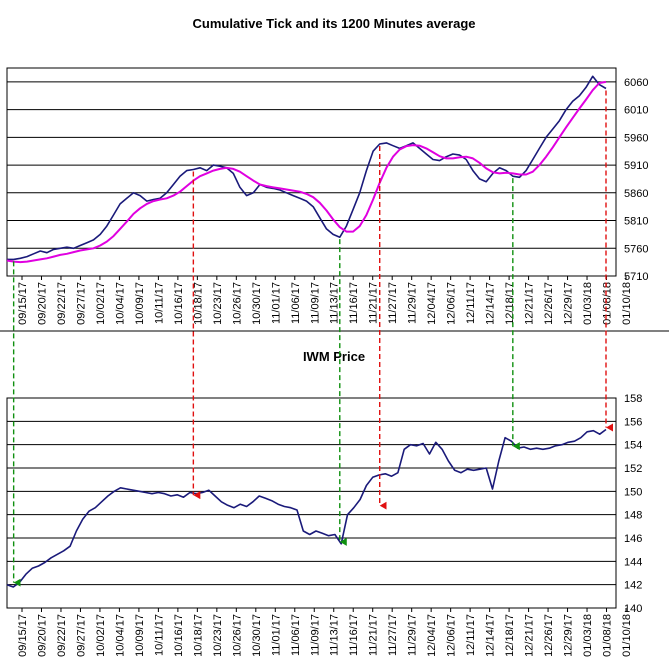 Image resolution: width=669 pixels, height=668 pixels. I want to click on bottom-x-tick-label: 11/16/17, so click(354, 635).